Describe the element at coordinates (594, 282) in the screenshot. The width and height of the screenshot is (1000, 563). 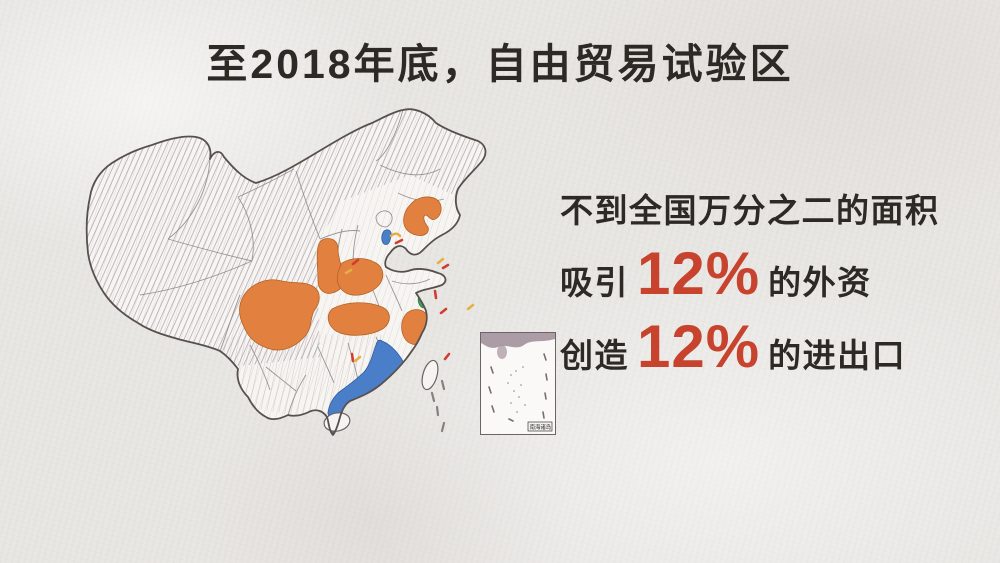
I see `stat-fdi-prefix: 吸引` at that location.